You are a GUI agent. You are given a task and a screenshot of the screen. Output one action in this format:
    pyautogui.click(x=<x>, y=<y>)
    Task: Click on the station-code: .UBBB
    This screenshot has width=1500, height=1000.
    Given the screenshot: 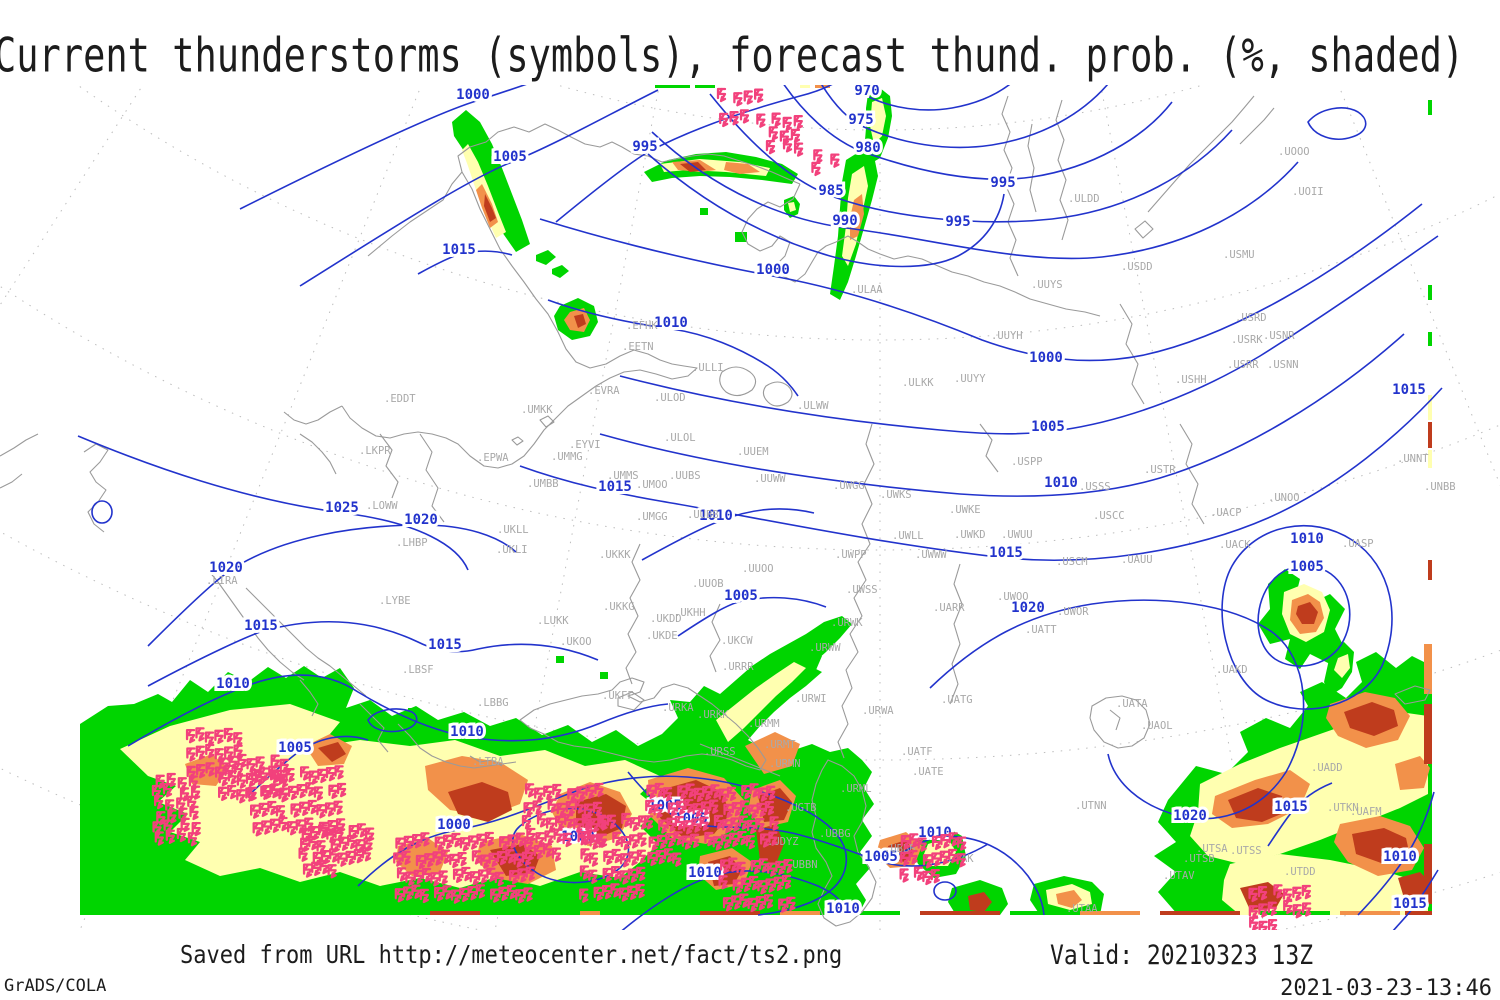 What is the action you would take?
    pyautogui.click(x=900, y=849)
    